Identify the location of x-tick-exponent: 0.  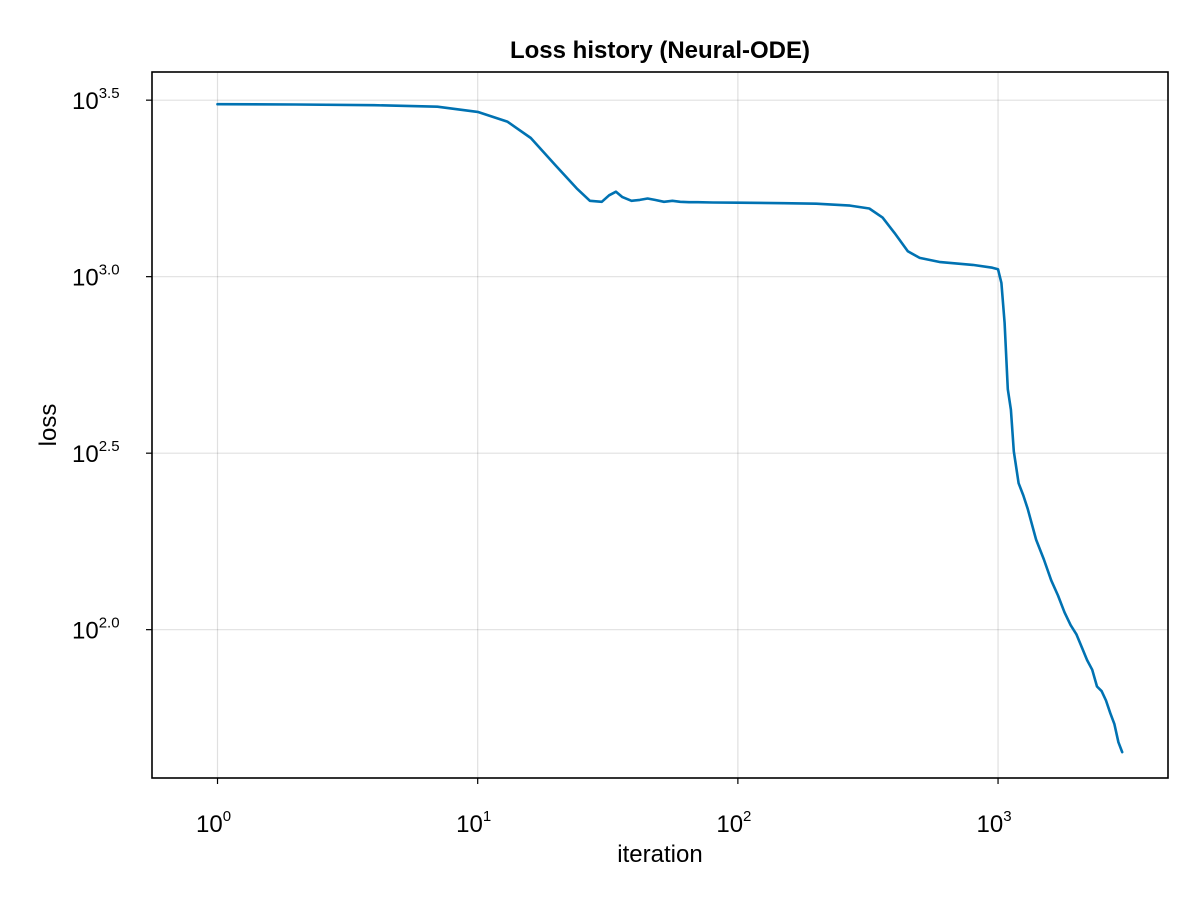
(227, 816).